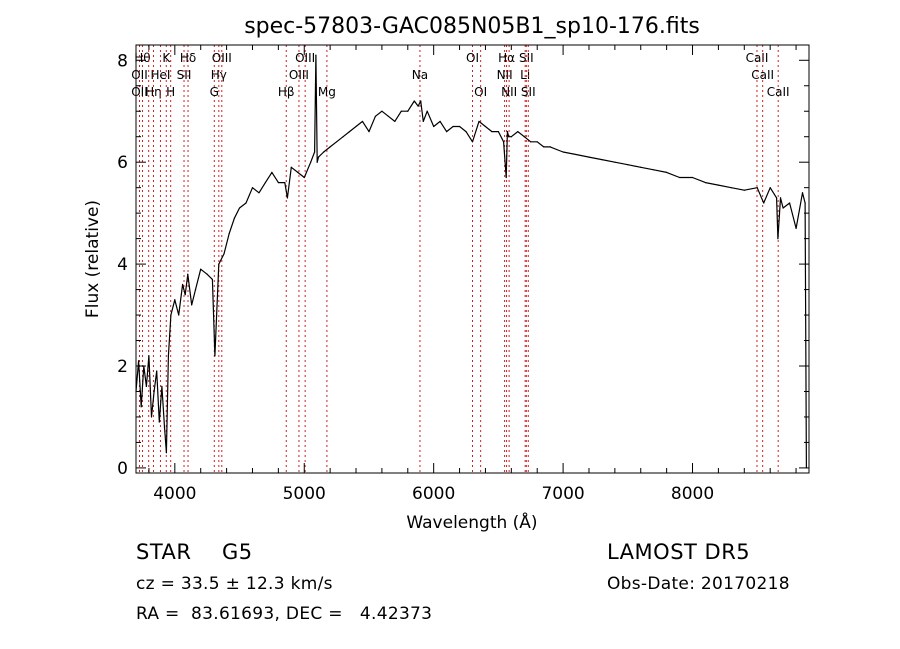 This screenshot has width=900, height=649. I want to click on y-tick-label: 8, so click(122, 61).